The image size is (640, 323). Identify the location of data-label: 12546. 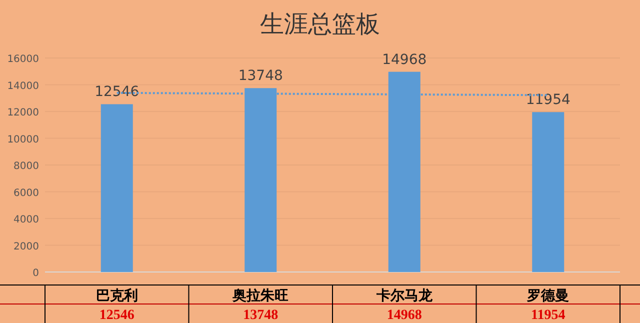
(116, 315).